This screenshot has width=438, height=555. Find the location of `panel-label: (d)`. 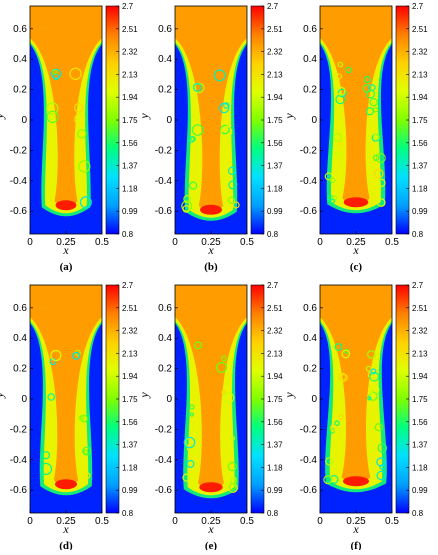

panel-label: (d) is located at coordinates (66, 545).